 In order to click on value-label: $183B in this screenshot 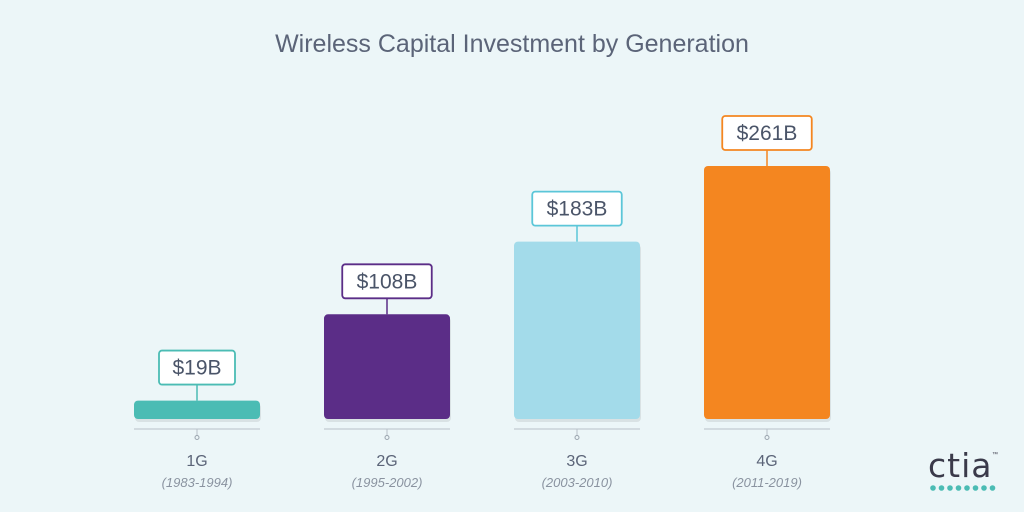, I will do `click(577, 209)`.